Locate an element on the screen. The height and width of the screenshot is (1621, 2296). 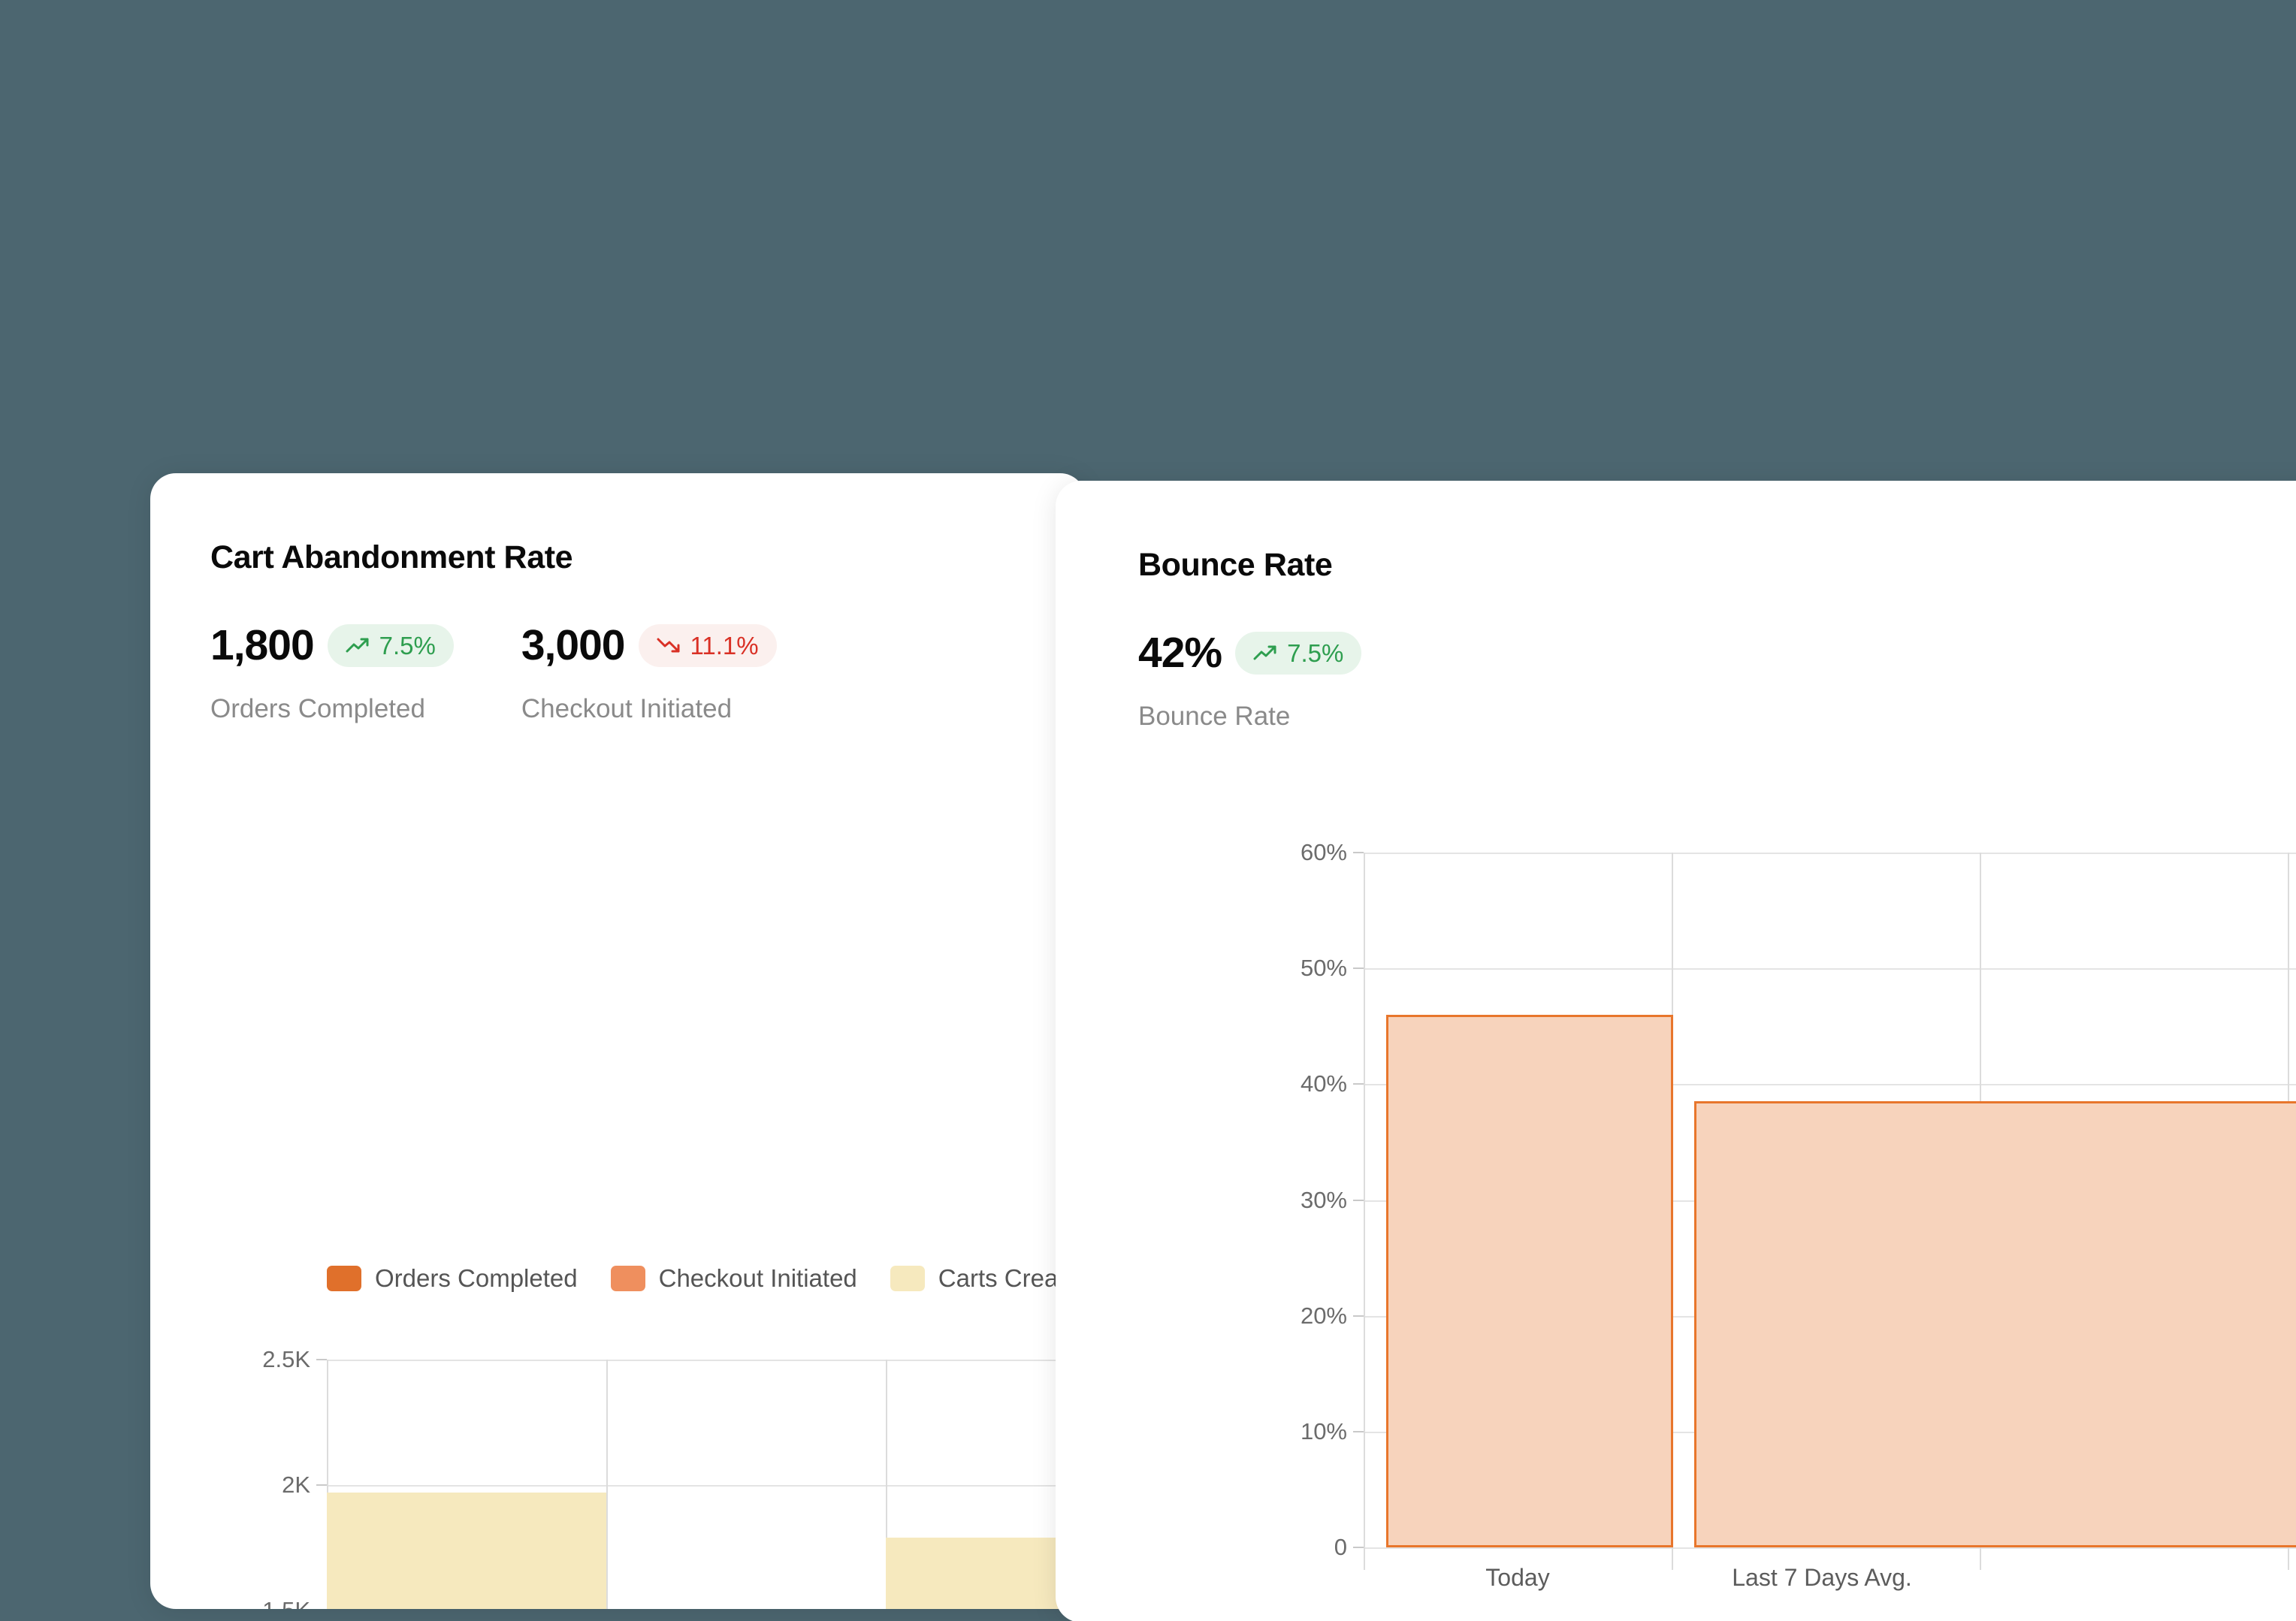
kpi-row-cart: 1,800 7.5% Orders Completed is located at coordinates (494, 670).